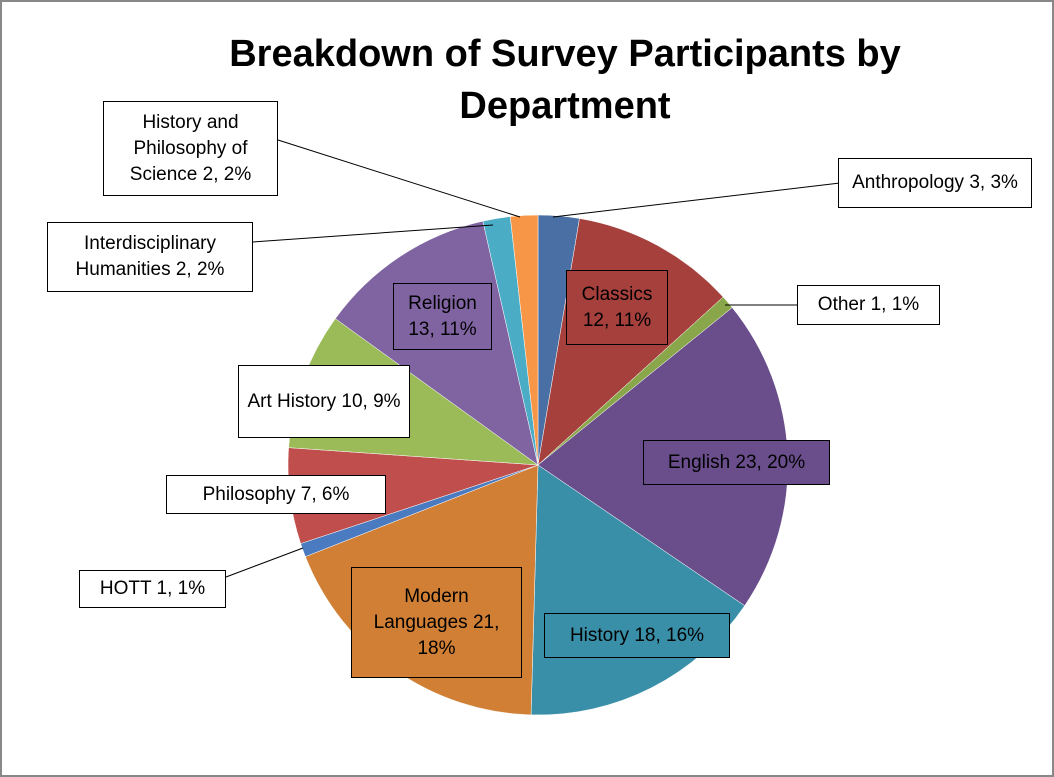  Describe the element at coordinates (190, 148) in the screenshot. I see `data-label: History and Philosophy of Science 2, 2%` at that location.